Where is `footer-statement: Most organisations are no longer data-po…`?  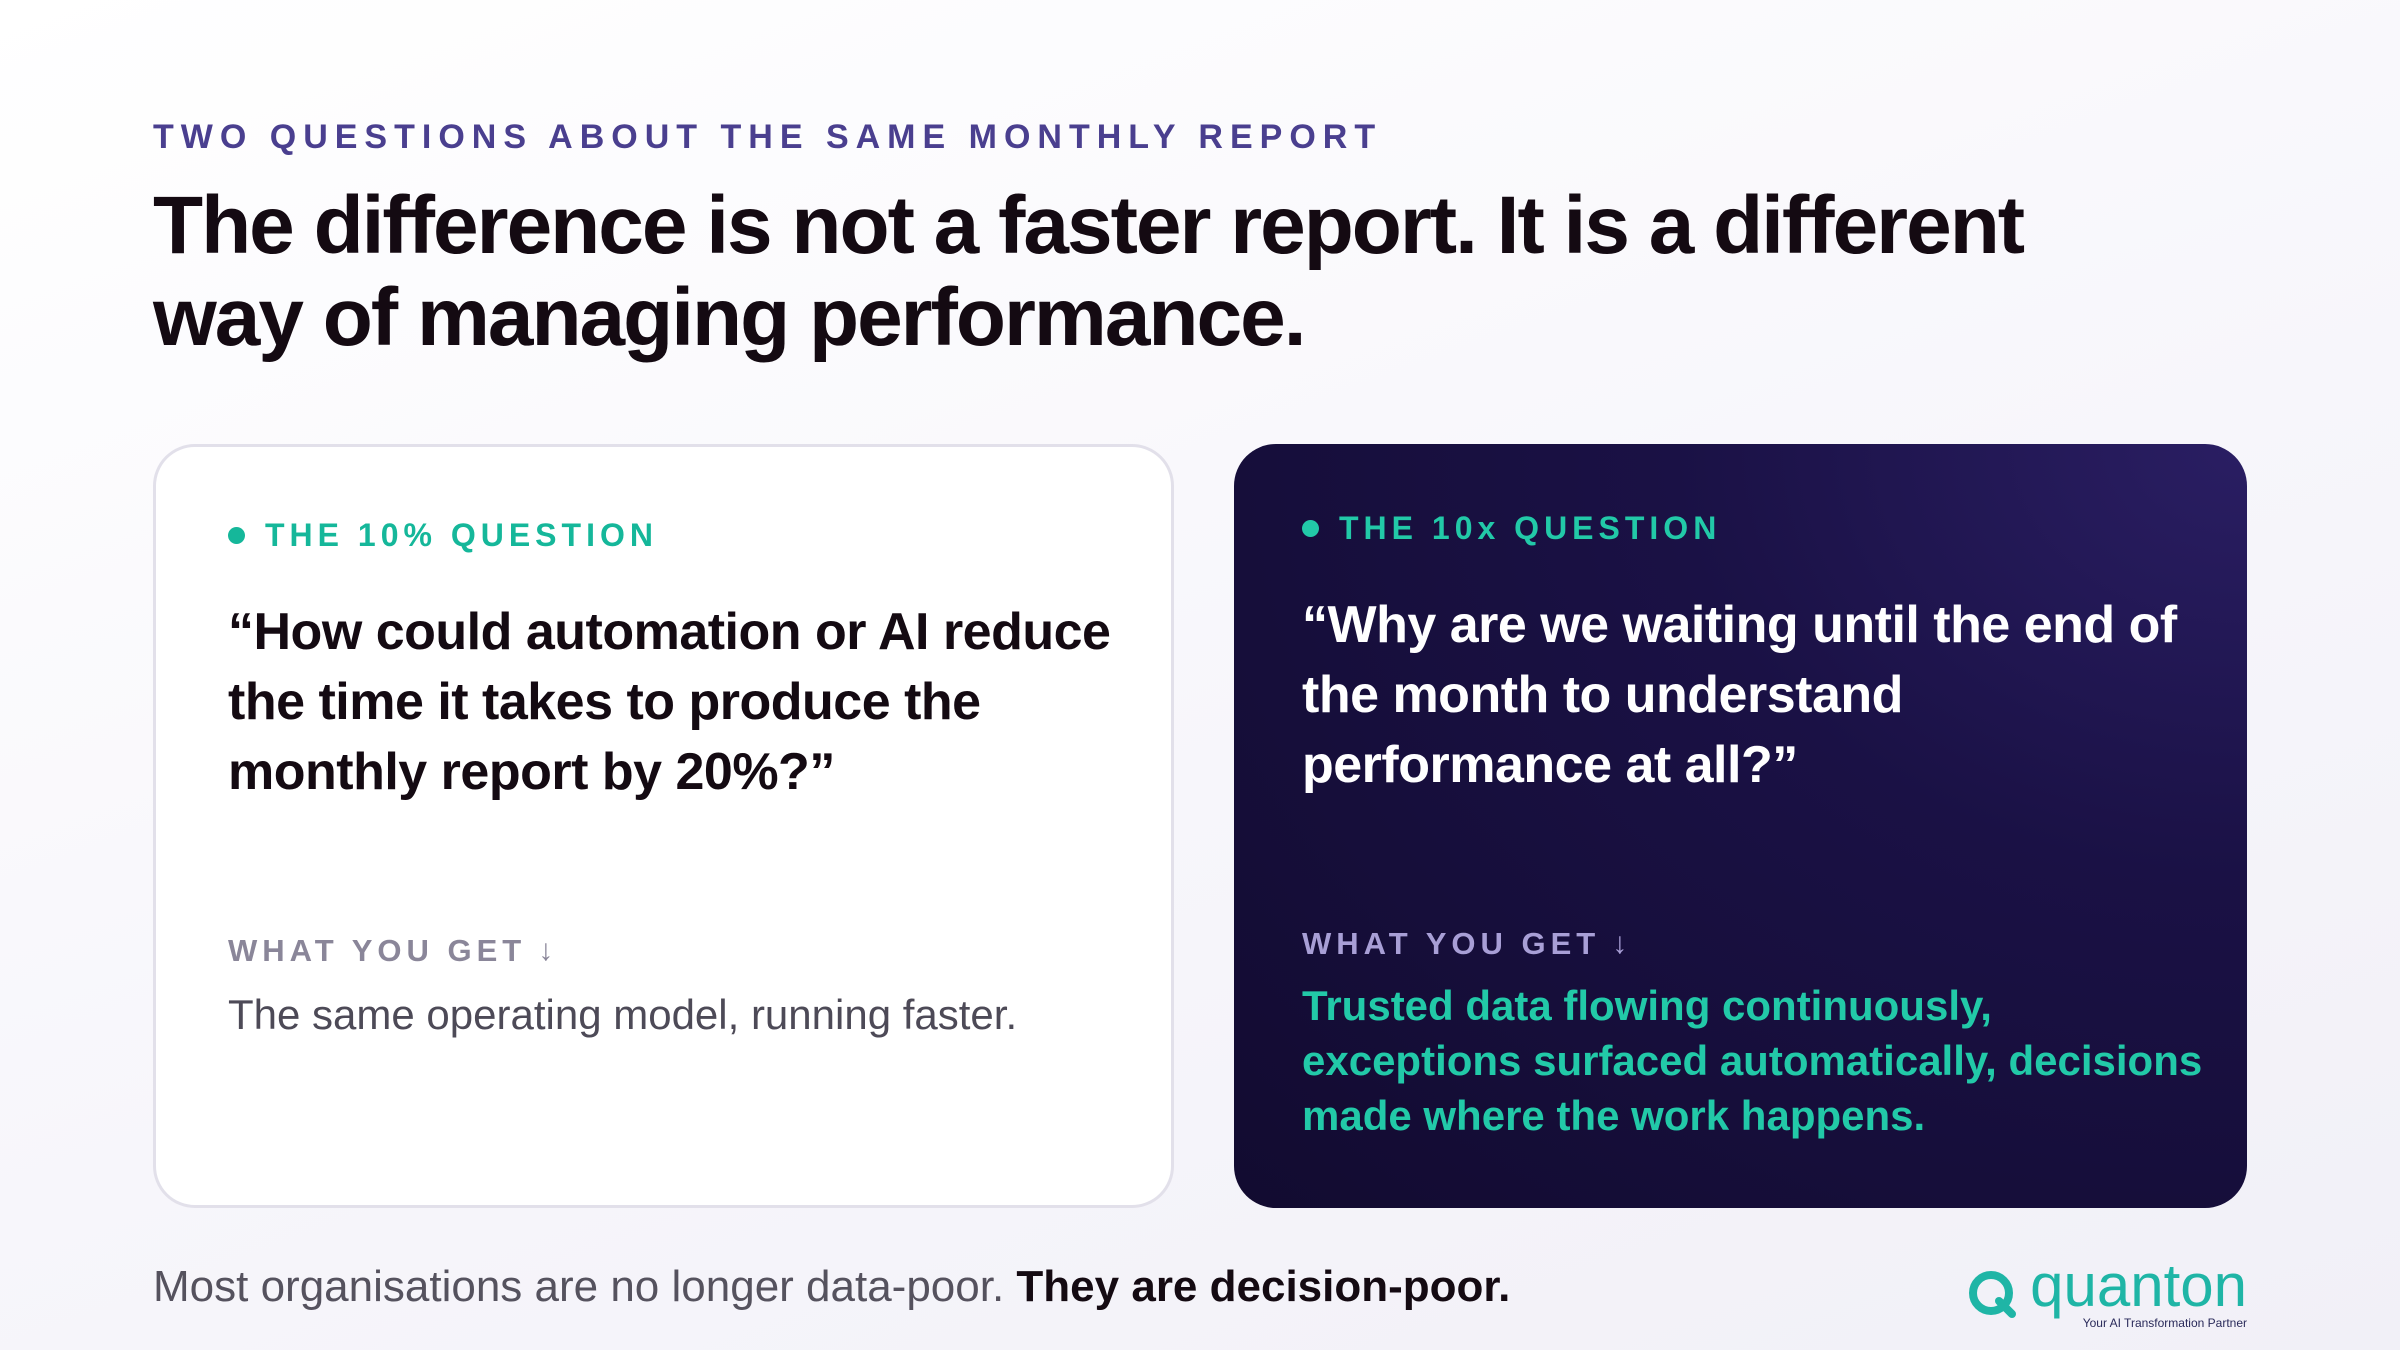 footer-statement: Most organisations are no longer data-po… is located at coordinates (831, 1287).